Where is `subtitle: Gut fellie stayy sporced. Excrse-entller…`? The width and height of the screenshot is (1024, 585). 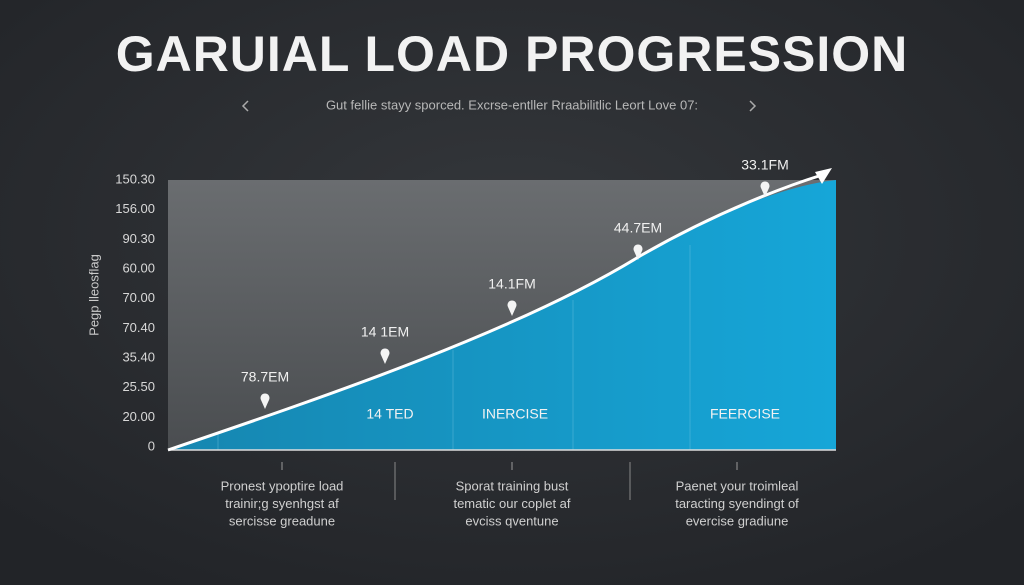 subtitle: Gut fellie stayy sporced. Excrse-entller… is located at coordinates (512, 104).